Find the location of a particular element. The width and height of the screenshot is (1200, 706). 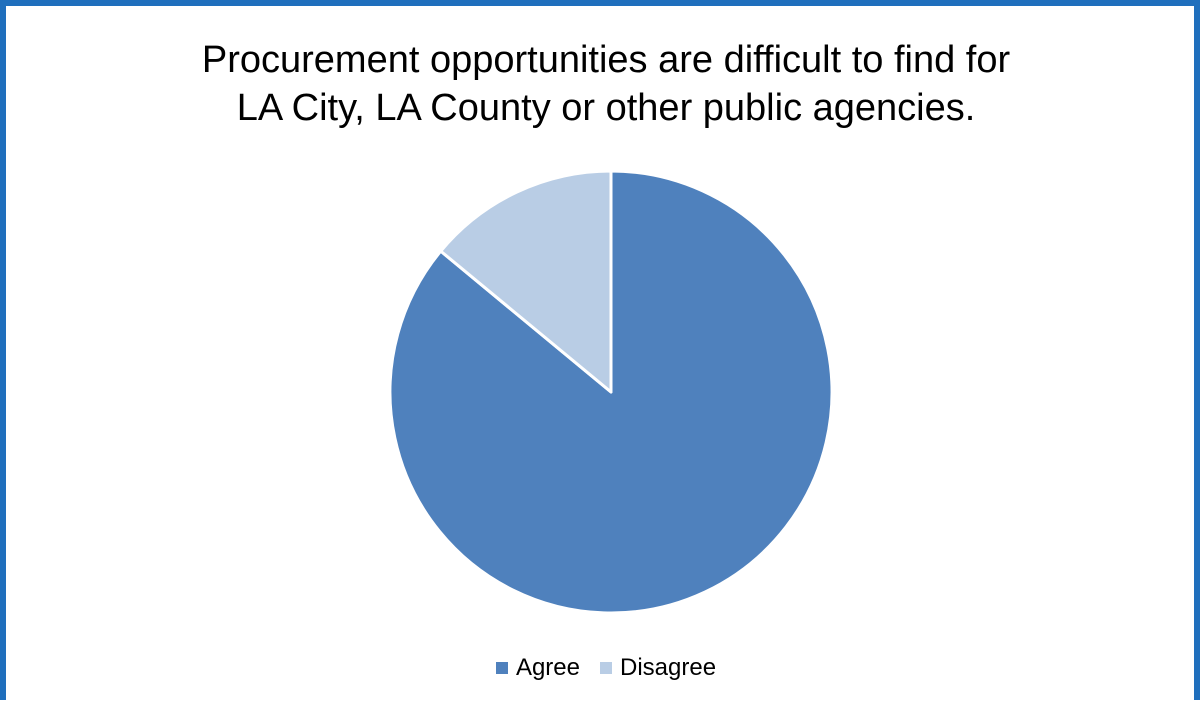

legend-item-agree: Agree is located at coordinates (537, 668).